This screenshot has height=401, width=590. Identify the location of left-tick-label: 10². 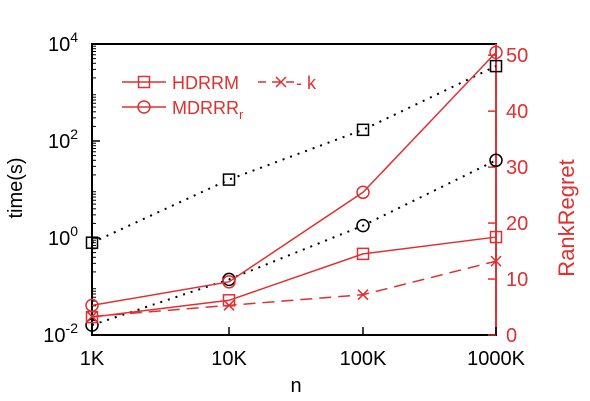
(63, 139).